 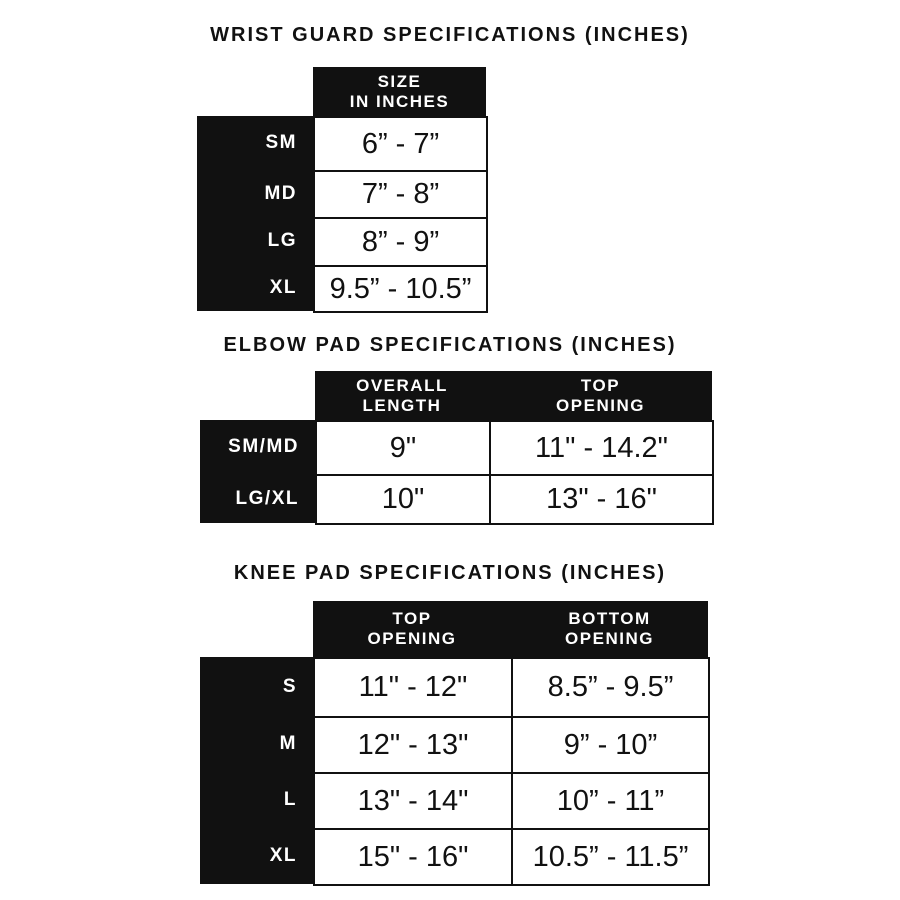 I want to click on elbow-pad-title: ELBOW PAD SPECIFICATIONS (INCHES), so click(x=450, y=345).